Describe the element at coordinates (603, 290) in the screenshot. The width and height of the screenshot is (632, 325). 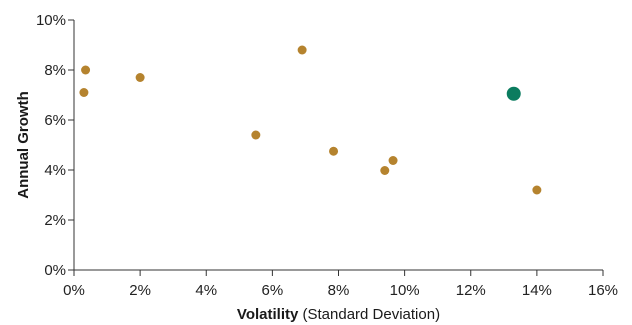
I see `x-tick-label: 16%` at that location.